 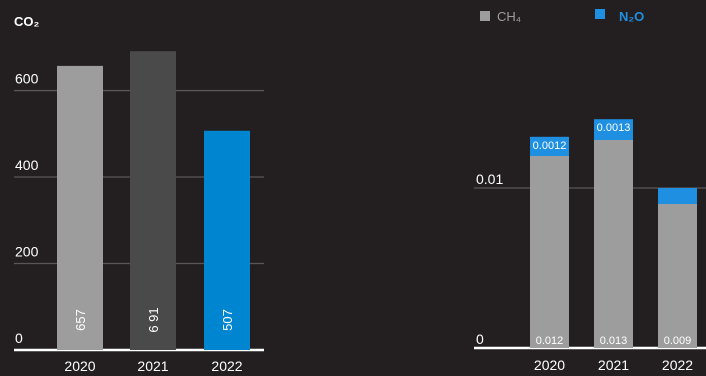 I want to click on legend-swatch-n2o, so click(x=600, y=14).